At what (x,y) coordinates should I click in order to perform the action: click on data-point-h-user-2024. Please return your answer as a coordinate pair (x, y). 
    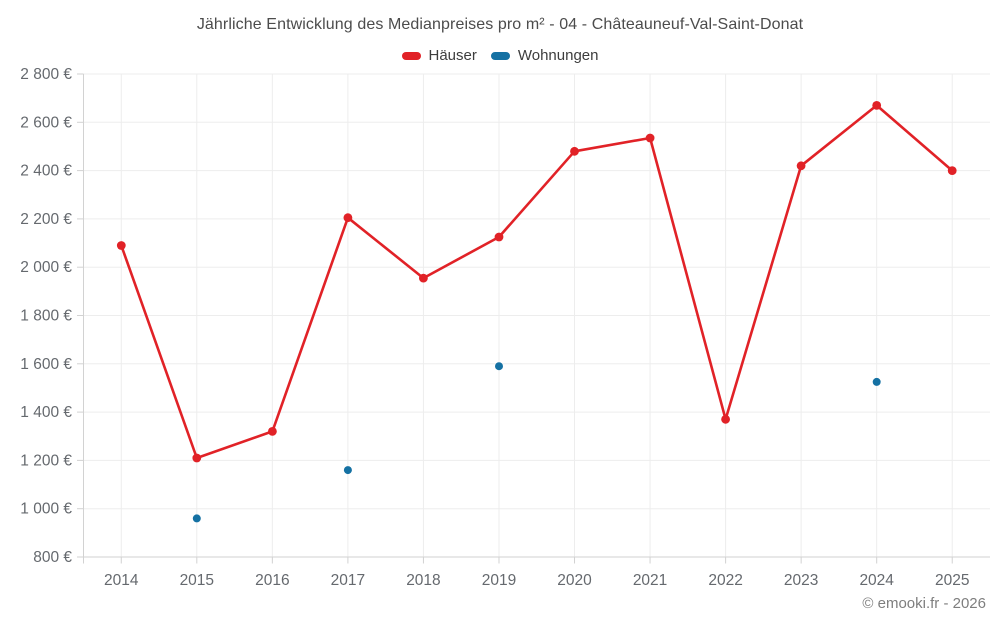
    Looking at the image, I should click on (877, 105).